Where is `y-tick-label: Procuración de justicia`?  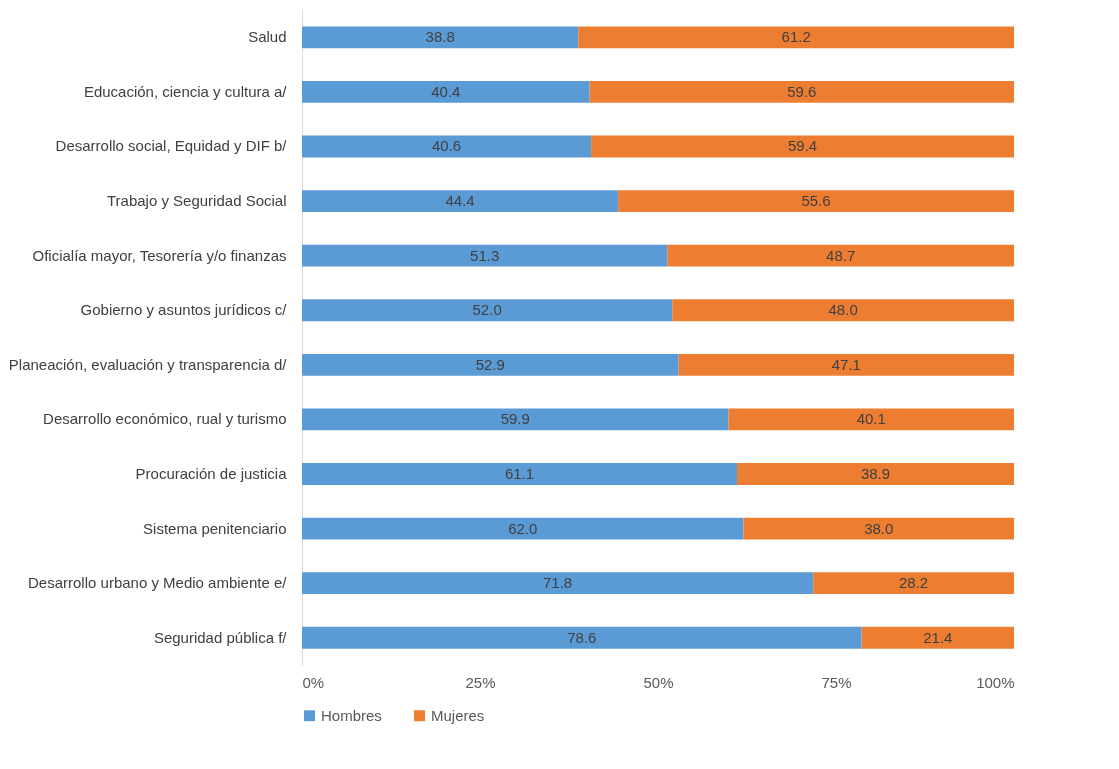 y-tick-label: Procuración de justicia is located at coordinates (211, 473).